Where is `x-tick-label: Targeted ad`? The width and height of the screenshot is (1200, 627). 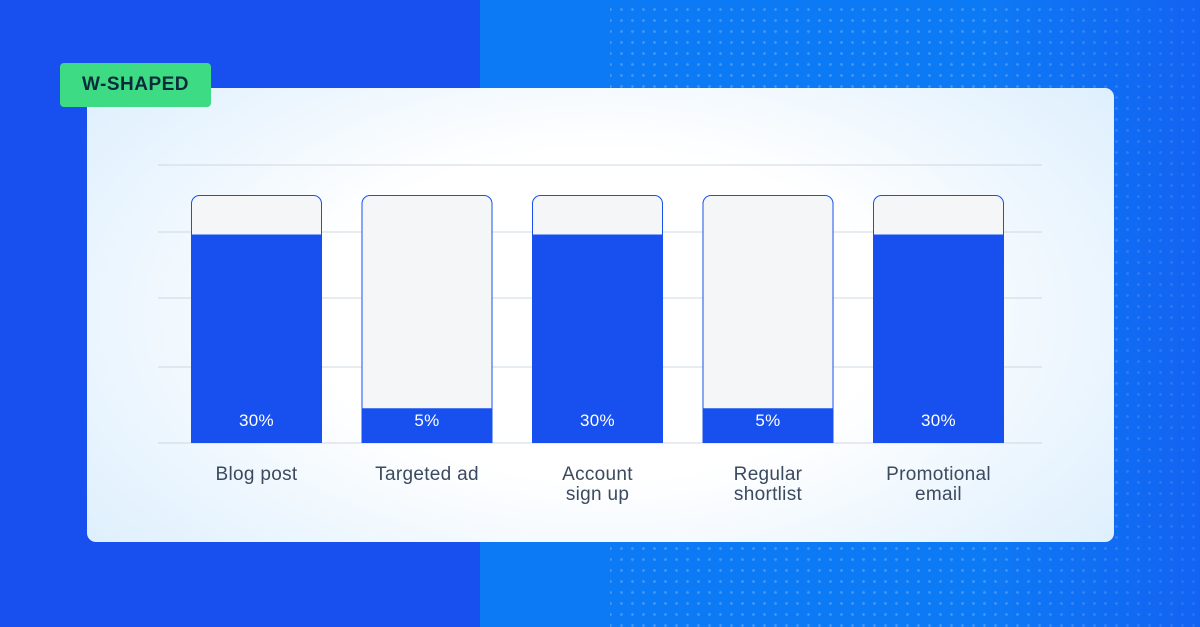
x-tick-label: Targeted ad is located at coordinates (427, 474).